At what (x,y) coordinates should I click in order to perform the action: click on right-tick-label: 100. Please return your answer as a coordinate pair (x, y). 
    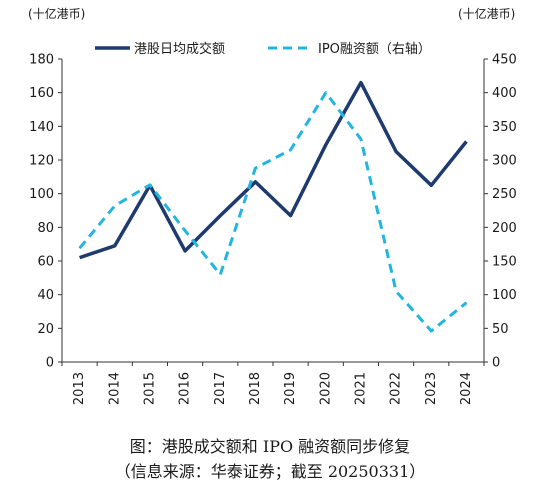
    Looking at the image, I should click on (504, 295).